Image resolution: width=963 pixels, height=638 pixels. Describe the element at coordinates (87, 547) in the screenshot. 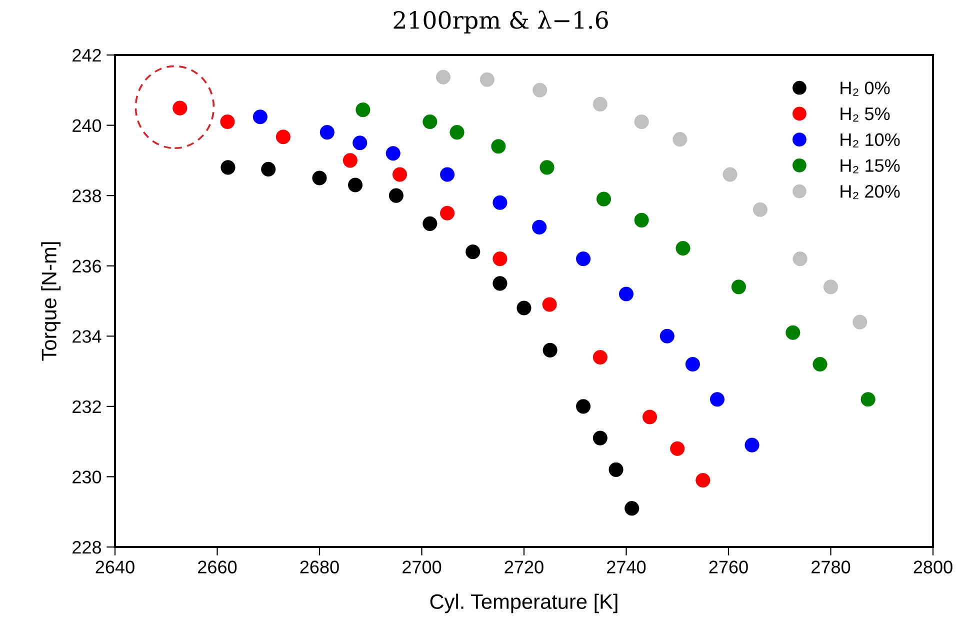

I see `y-tick-label: 228` at that location.